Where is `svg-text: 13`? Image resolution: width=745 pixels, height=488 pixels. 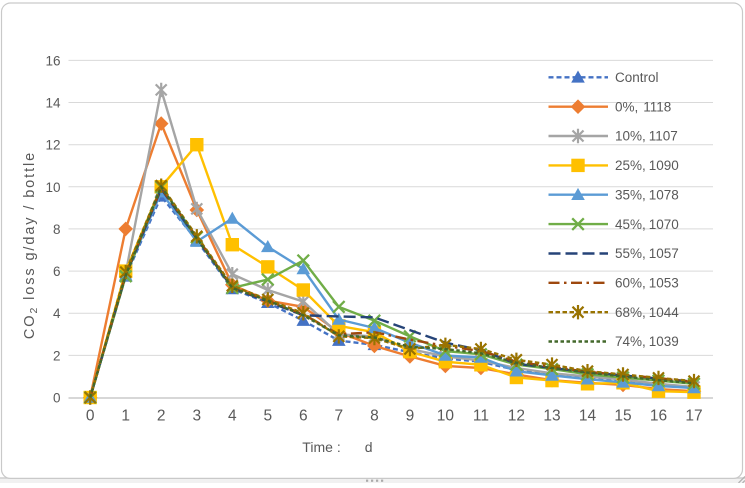
svg-text: 13 is located at coordinates (551, 416).